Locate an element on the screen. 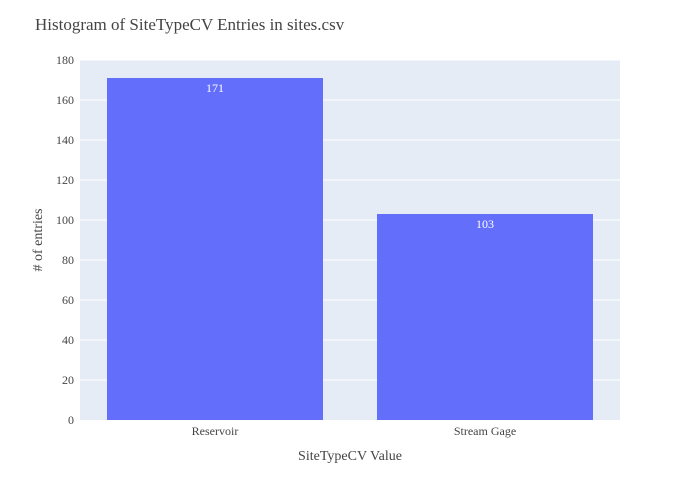 Image resolution: width=700 pixels, height=500 pixels. x-tick-label: Reservoir is located at coordinates (215, 431).